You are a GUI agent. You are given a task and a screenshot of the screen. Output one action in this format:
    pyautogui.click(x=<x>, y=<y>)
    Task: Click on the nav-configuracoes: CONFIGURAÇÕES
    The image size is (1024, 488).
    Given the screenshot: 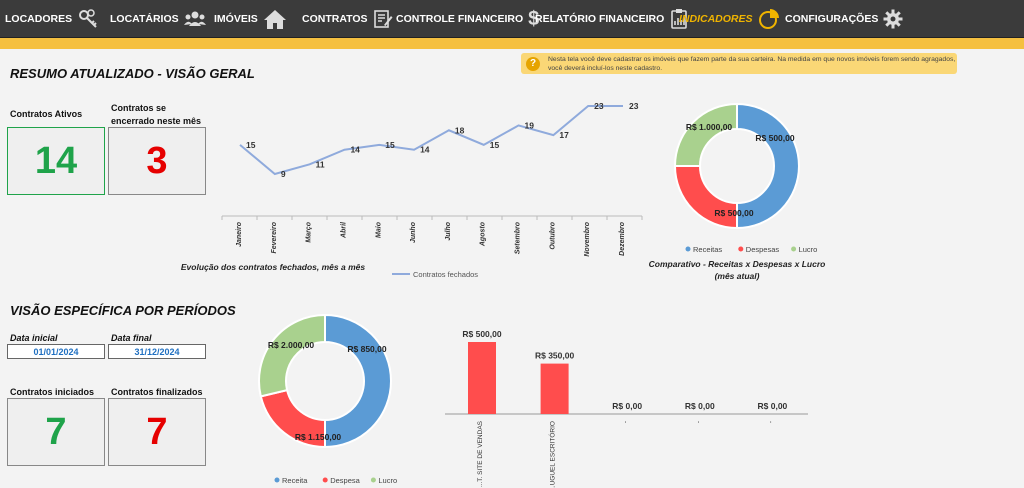 What is the action you would take?
    pyautogui.click(x=844, y=19)
    